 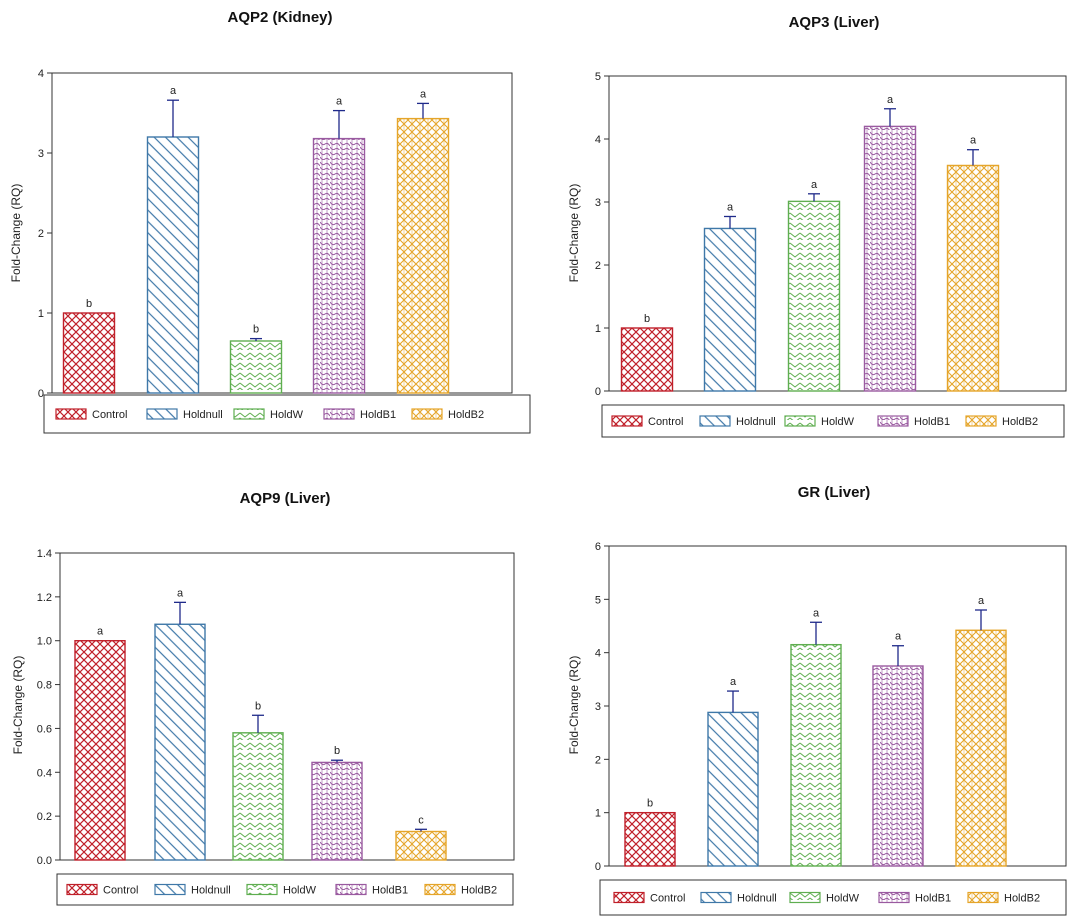 What do you see at coordinates (834, 492) in the screenshot?
I see `chart-title: GR (Liver)` at bounding box center [834, 492].